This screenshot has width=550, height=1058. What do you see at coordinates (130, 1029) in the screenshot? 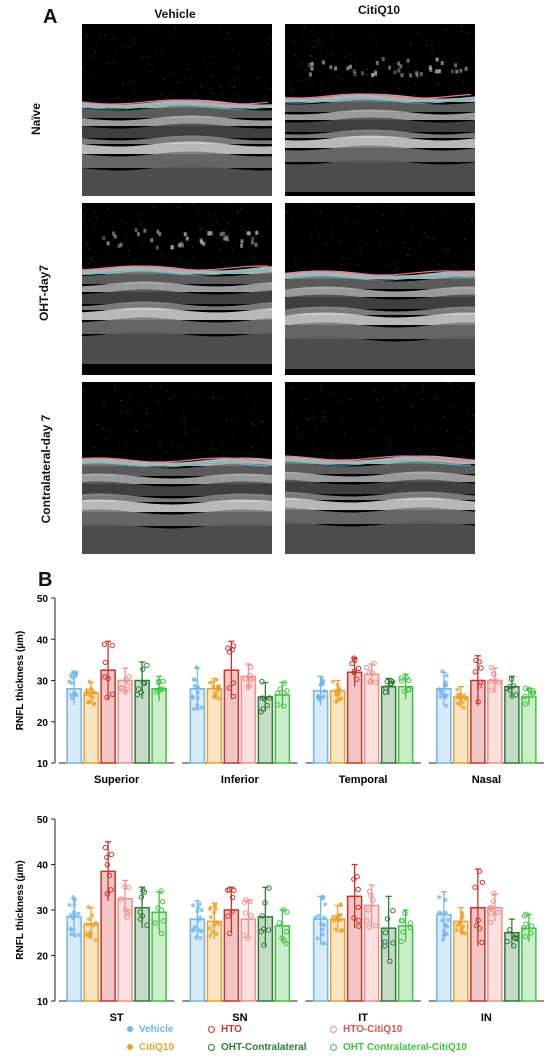
I see `legend-marker-vehicle` at bounding box center [130, 1029].